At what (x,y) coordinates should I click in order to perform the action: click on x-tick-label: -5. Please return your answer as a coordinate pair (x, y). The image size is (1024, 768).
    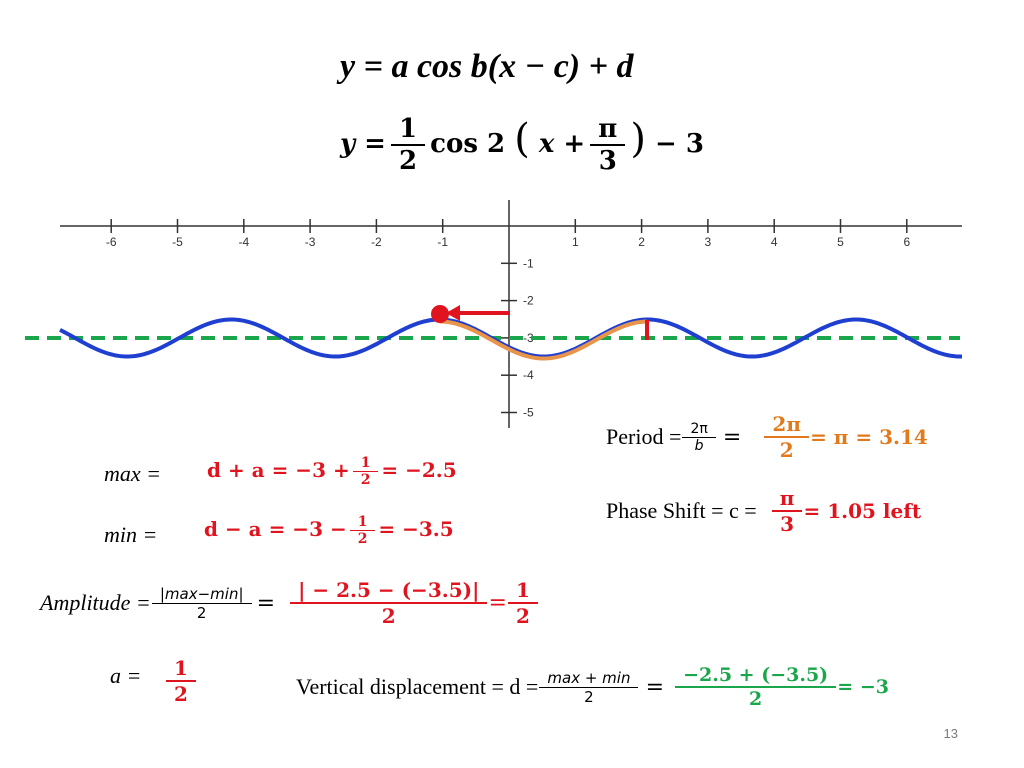
    Looking at the image, I should click on (177, 242).